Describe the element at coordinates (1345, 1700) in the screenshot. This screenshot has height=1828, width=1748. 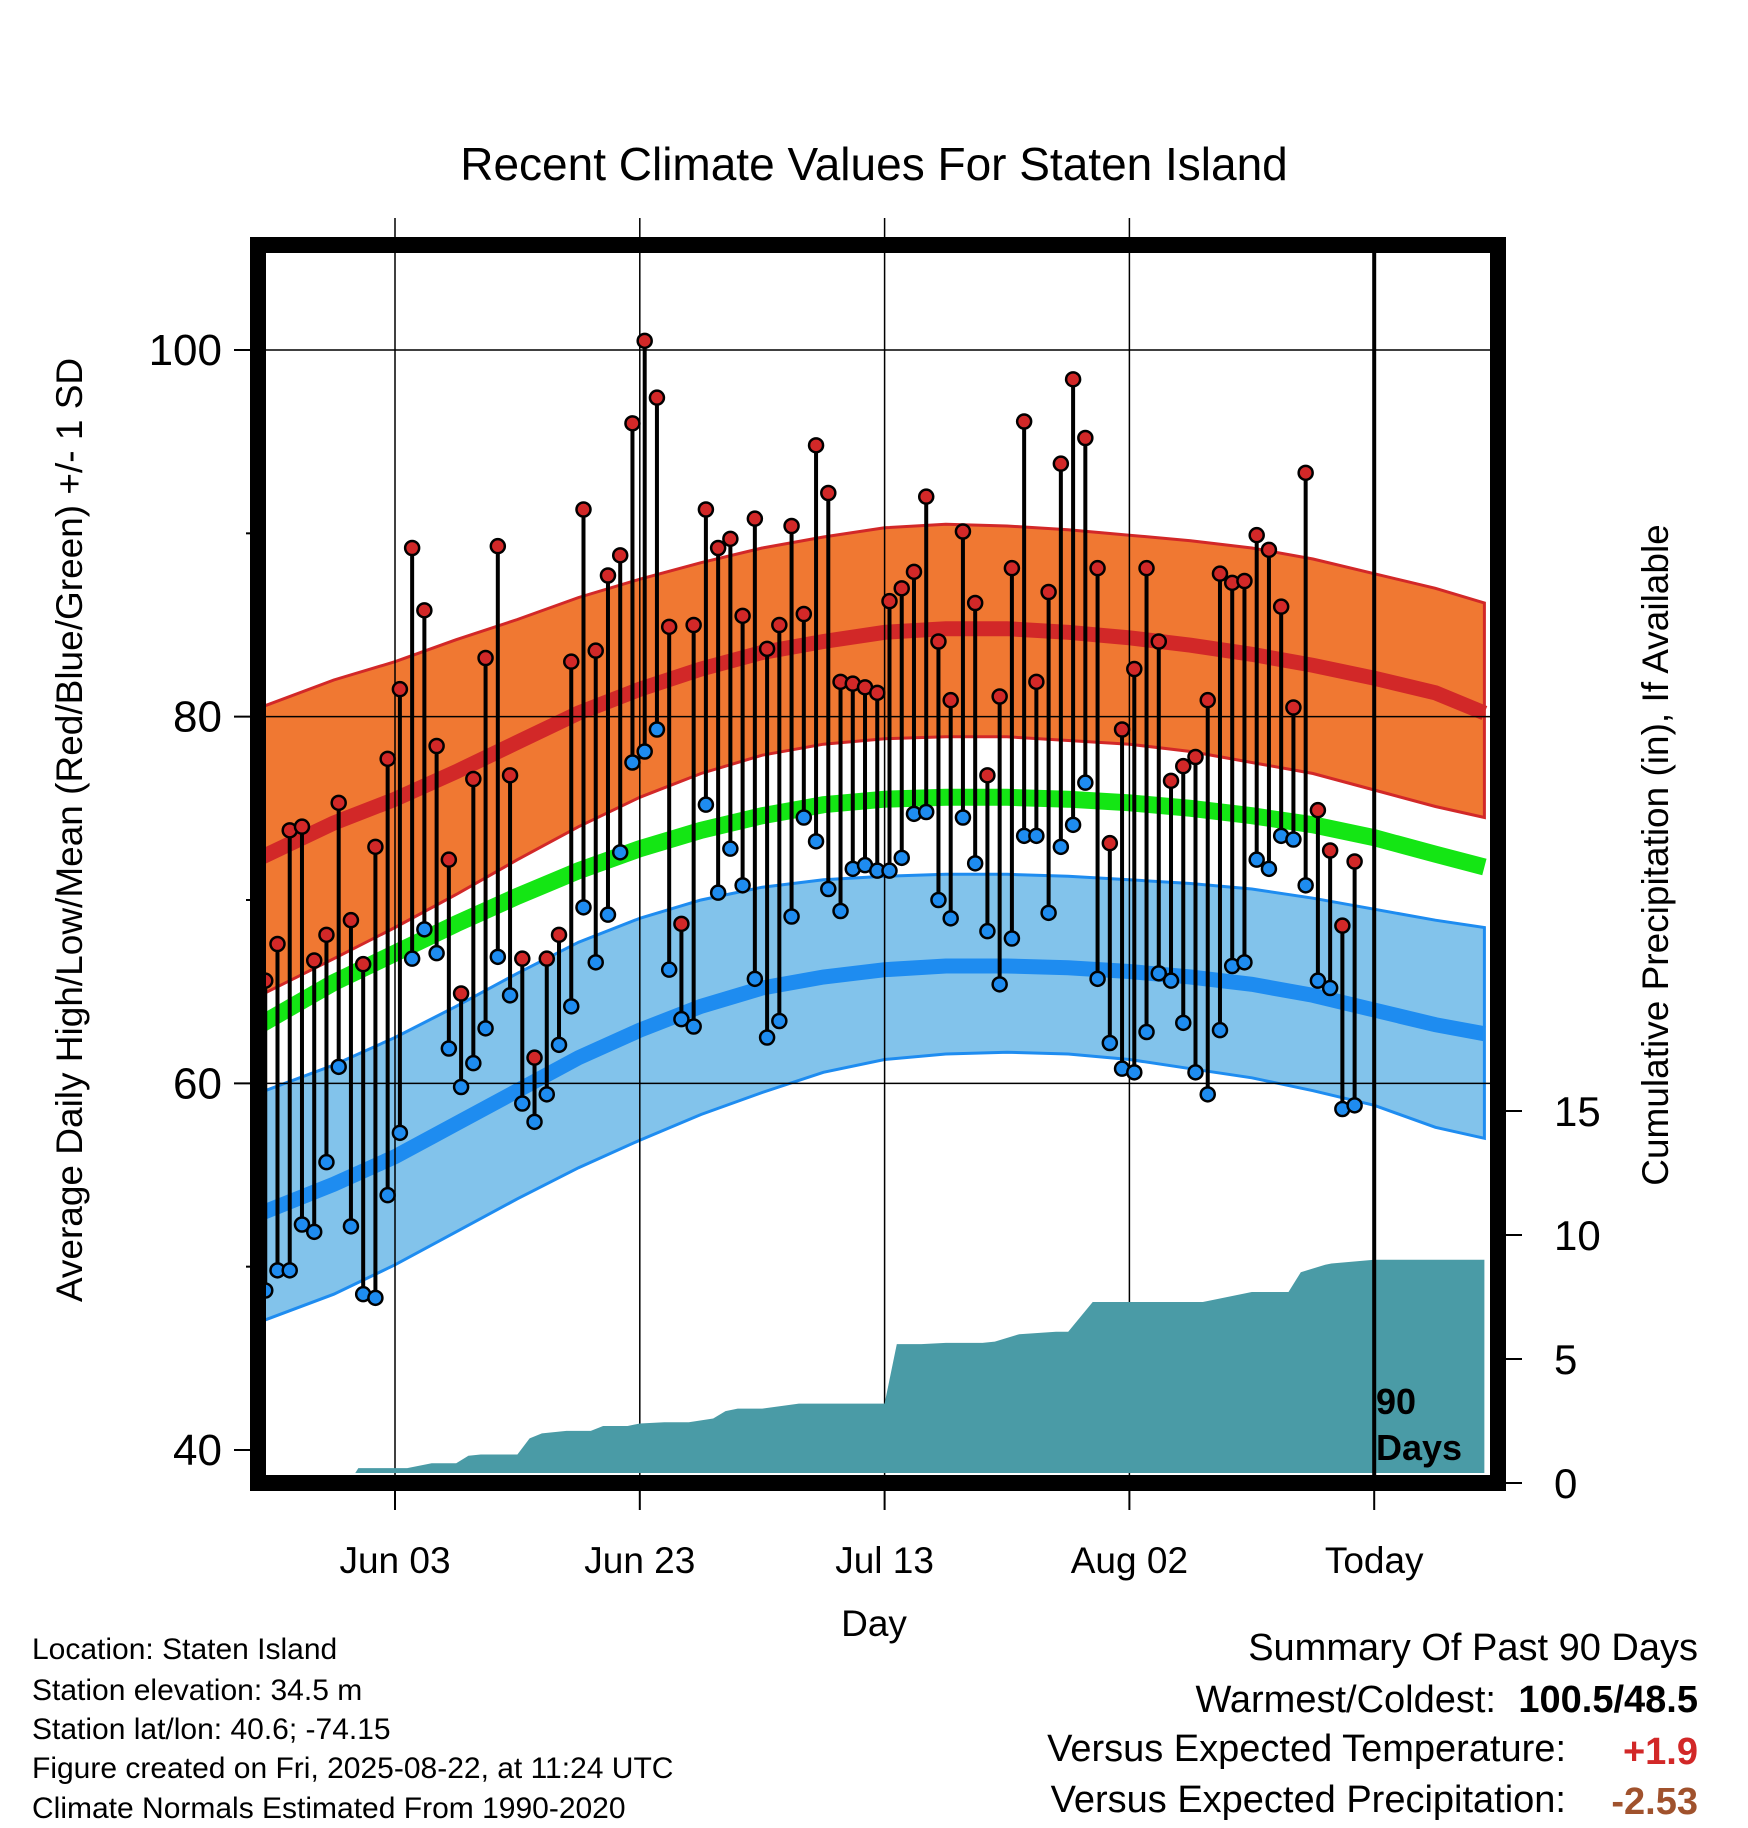
I see `summary-warm-cold-label: Warmest/Coldest:` at that location.